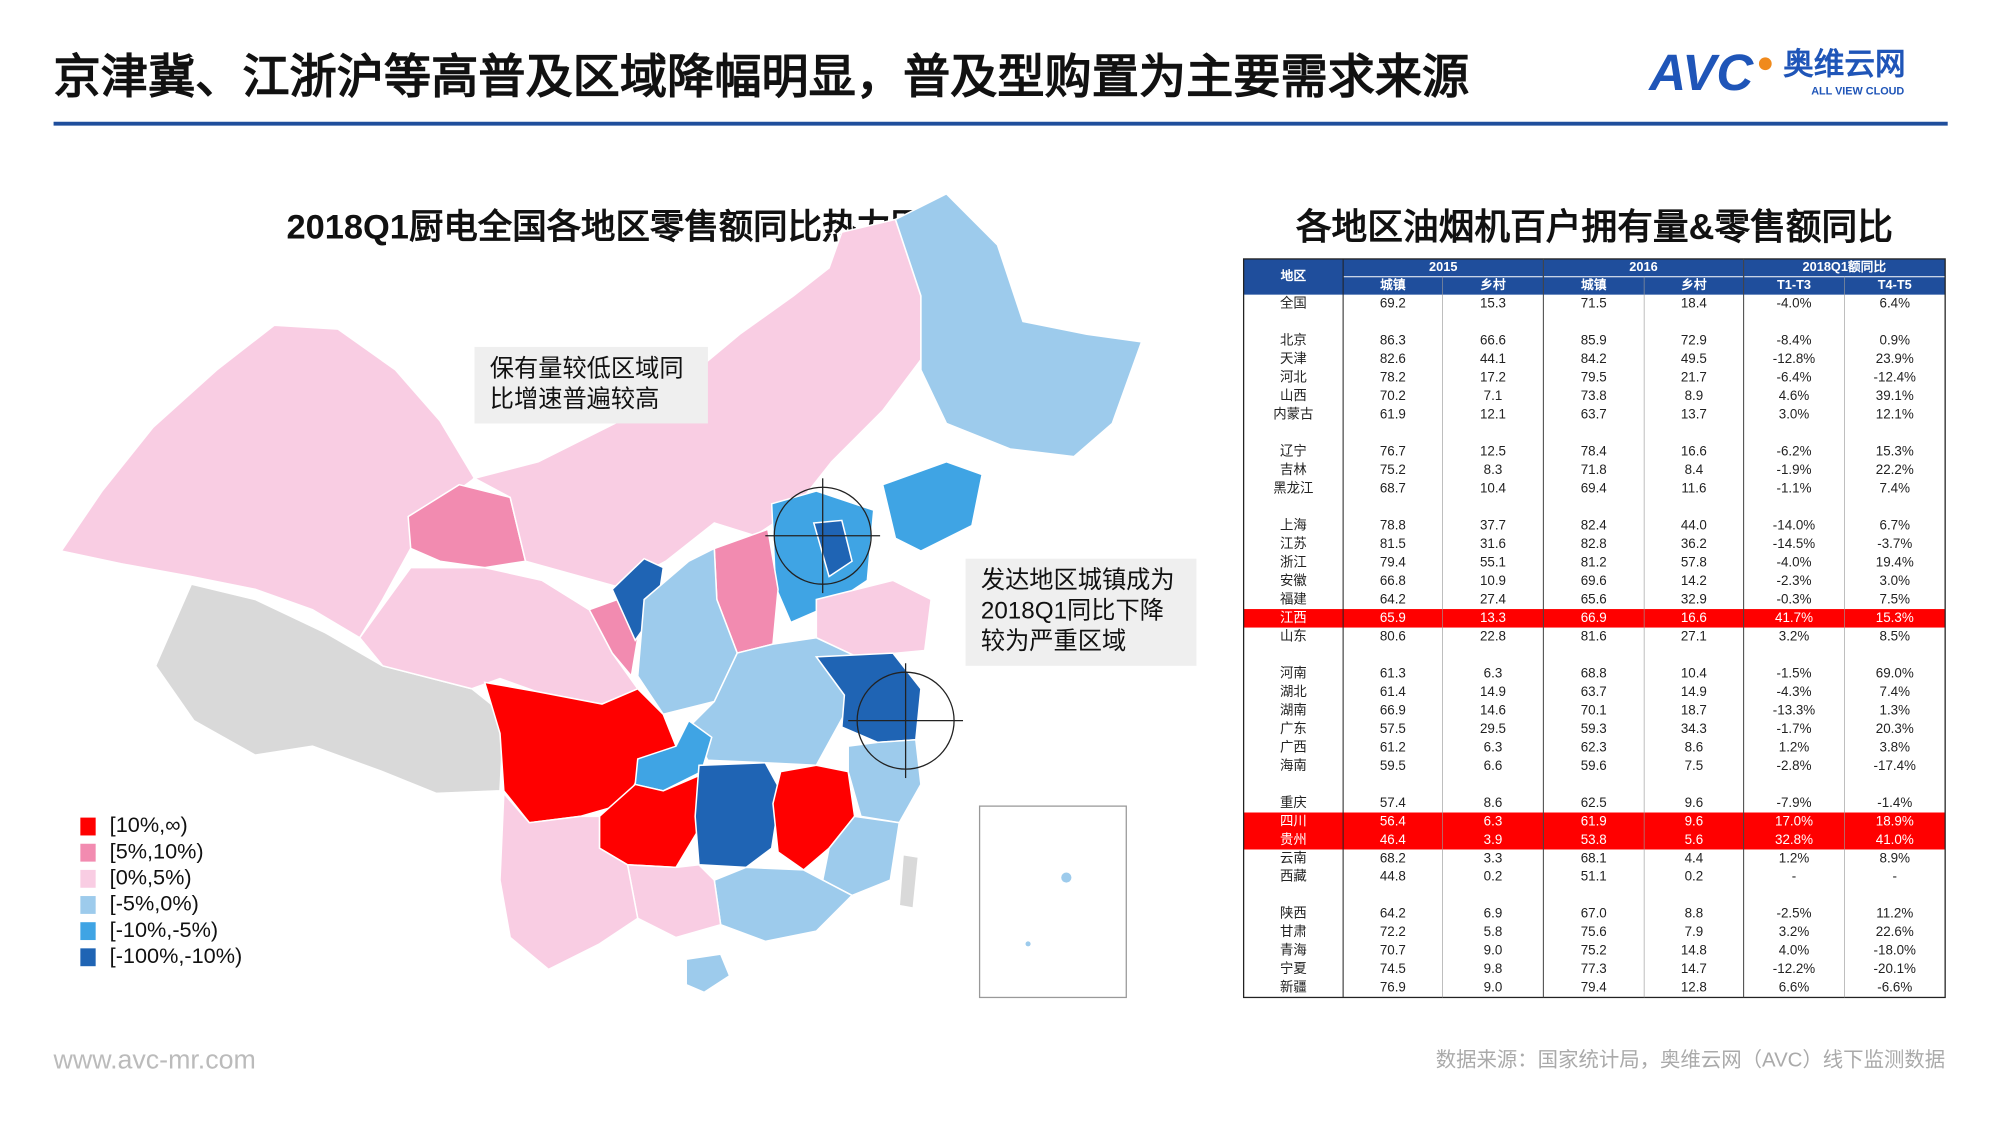 Image resolution: width=2000 pixels, height=1125 pixels. What do you see at coordinates (1493, 839) in the screenshot?
I see `table-cell: 3.9` at bounding box center [1493, 839].